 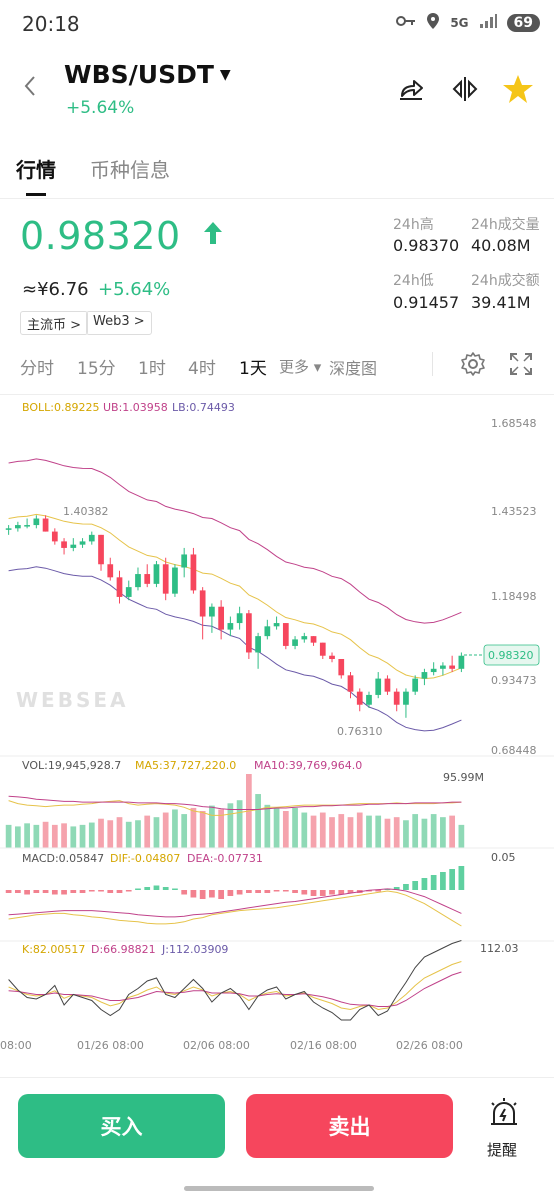 I want to click on watermark: WEBSEA, so click(x=72, y=700).